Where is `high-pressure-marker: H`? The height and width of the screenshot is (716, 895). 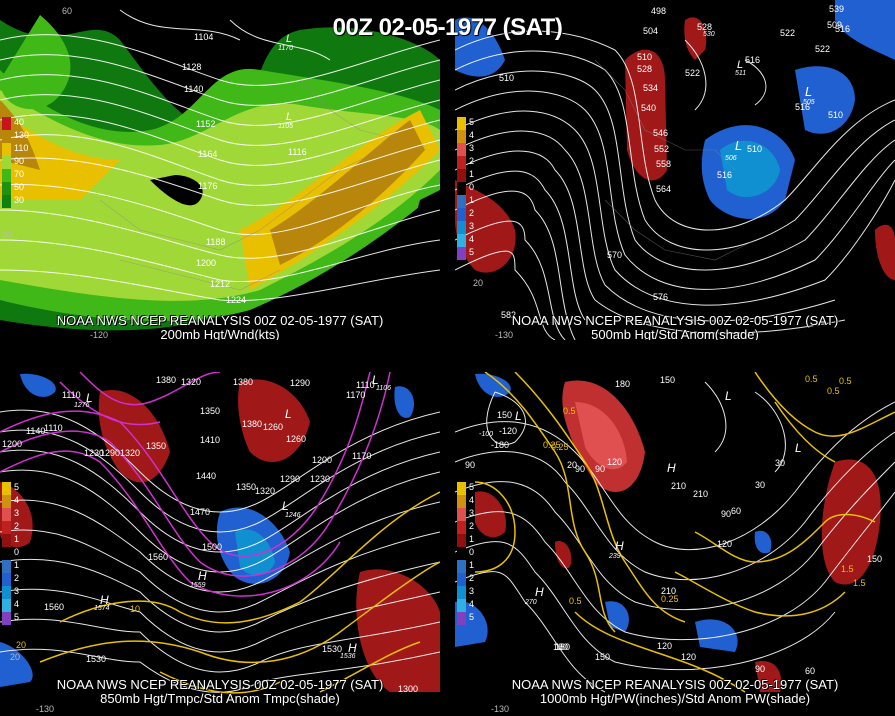
high-pressure-marker: H is located at coordinates (619, 546).